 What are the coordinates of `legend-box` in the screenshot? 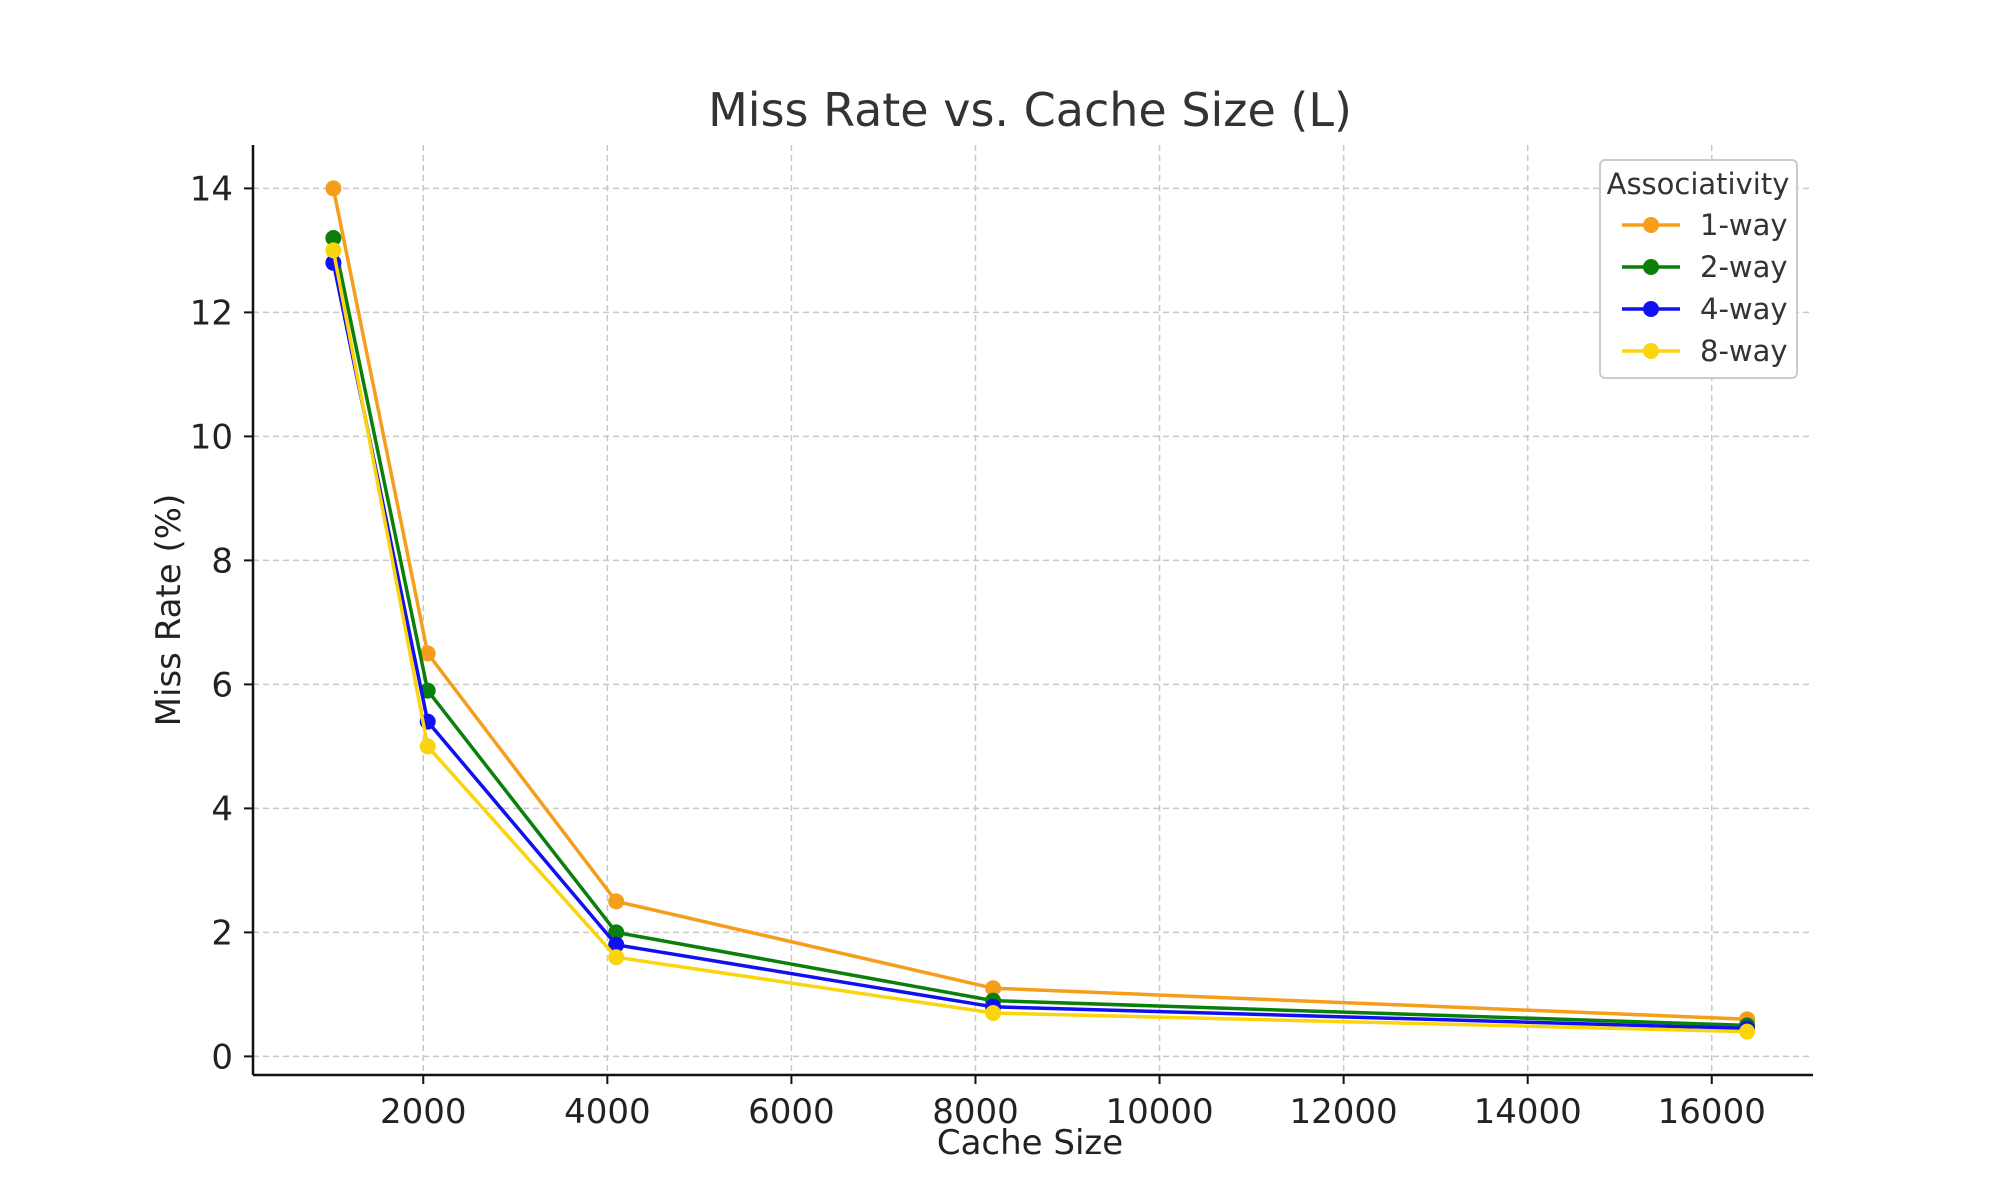 It's located at (1698, 269).